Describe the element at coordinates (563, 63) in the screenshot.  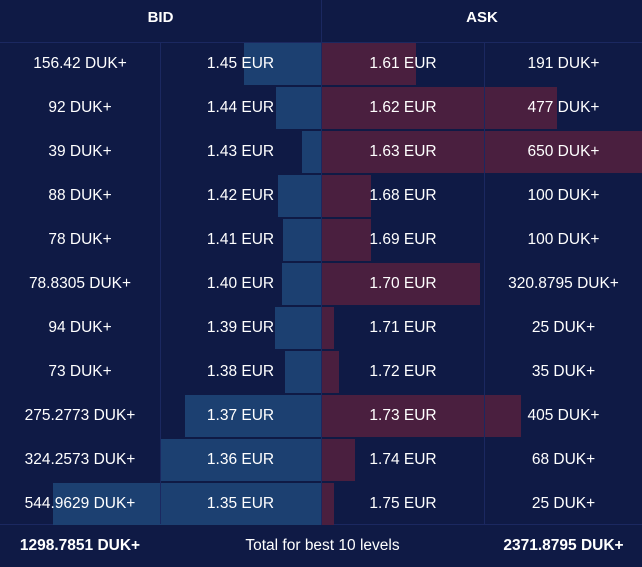
I see `ask-volume: 191 DUK+` at that location.